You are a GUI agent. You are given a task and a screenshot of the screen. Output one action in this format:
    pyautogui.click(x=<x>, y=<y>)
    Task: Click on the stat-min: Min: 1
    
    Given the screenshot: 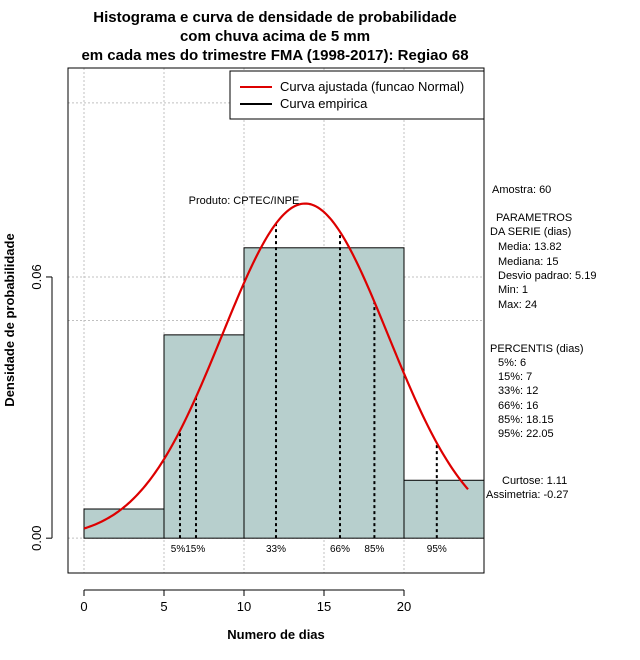 What is the action you would take?
    pyautogui.click(x=513, y=290)
    